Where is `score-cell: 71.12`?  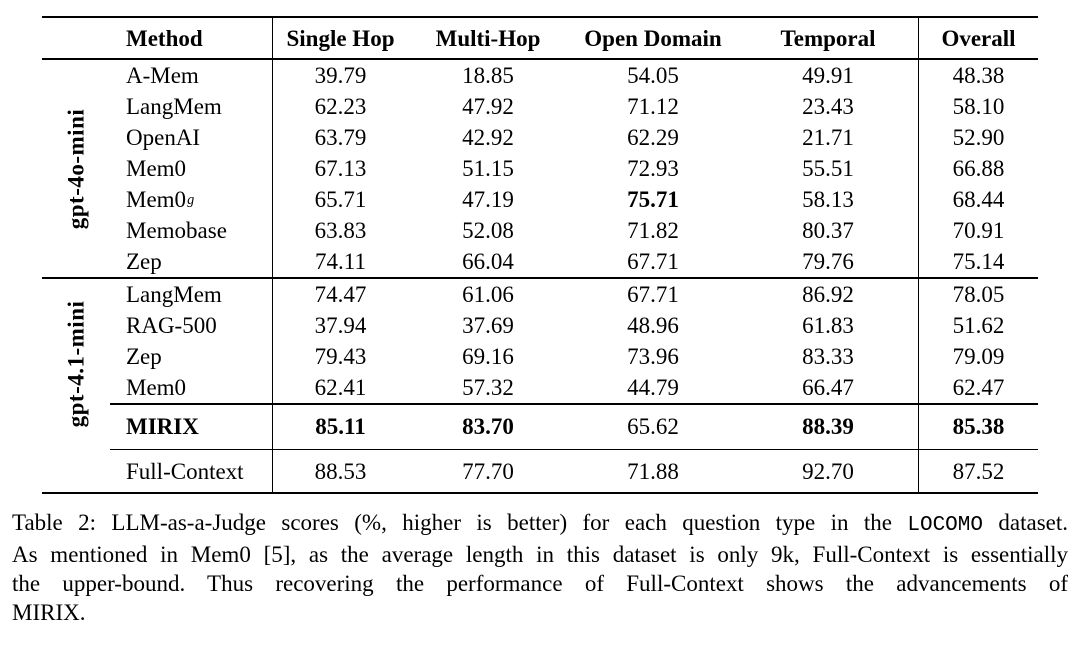 score-cell: 71.12 is located at coordinates (653, 106).